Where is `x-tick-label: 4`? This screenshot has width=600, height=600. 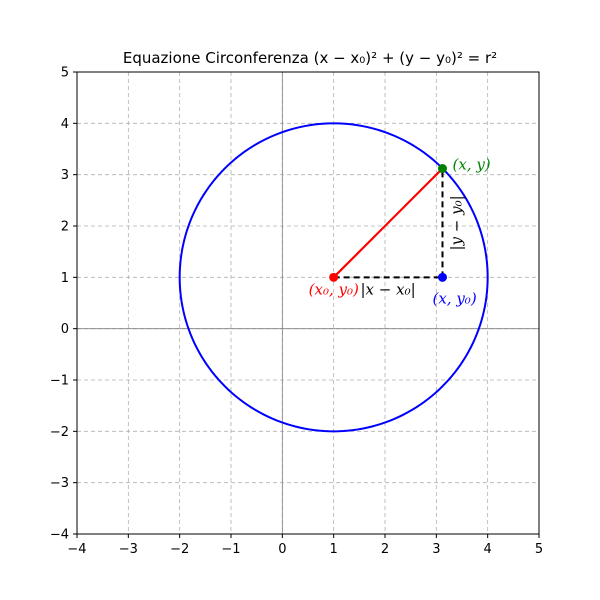 x-tick-label: 4 is located at coordinates (488, 549).